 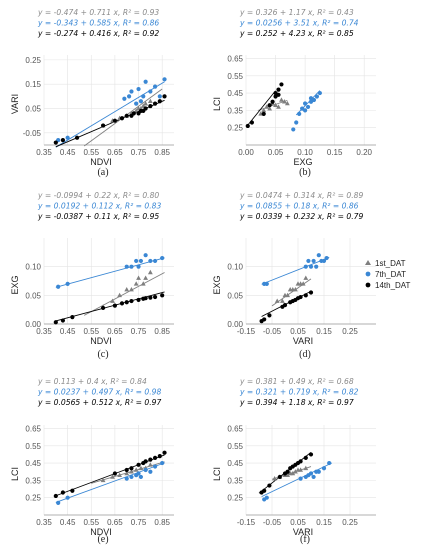 What do you see at coordinates (305, 172) in the screenshot?
I see `panel-caption: (b)` at bounding box center [305, 172].